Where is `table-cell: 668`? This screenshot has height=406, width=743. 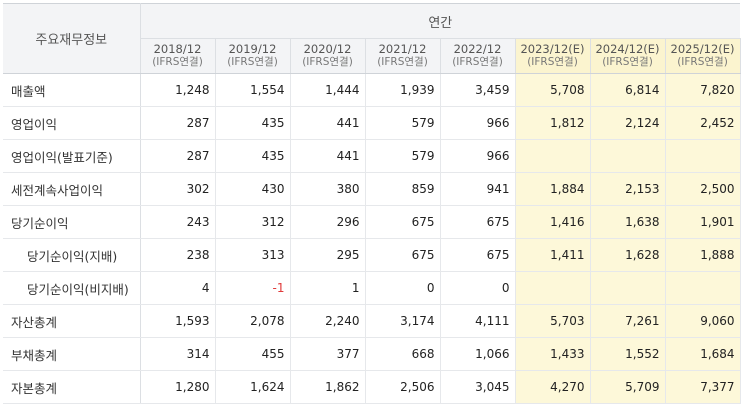 table-cell: 668 is located at coordinates (403, 354).